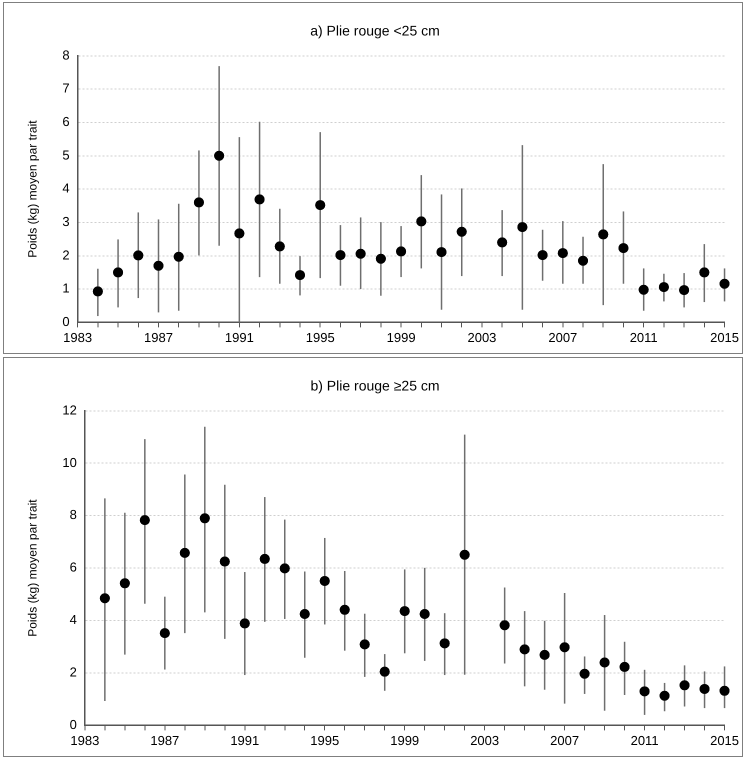 The width and height of the screenshot is (748, 761). I want to click on y-tick-label: 5, so click(66, 154).